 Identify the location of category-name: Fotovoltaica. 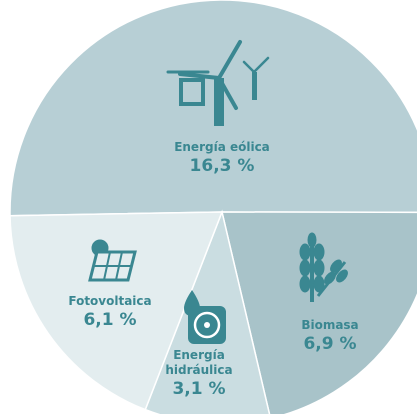
(110, 301).